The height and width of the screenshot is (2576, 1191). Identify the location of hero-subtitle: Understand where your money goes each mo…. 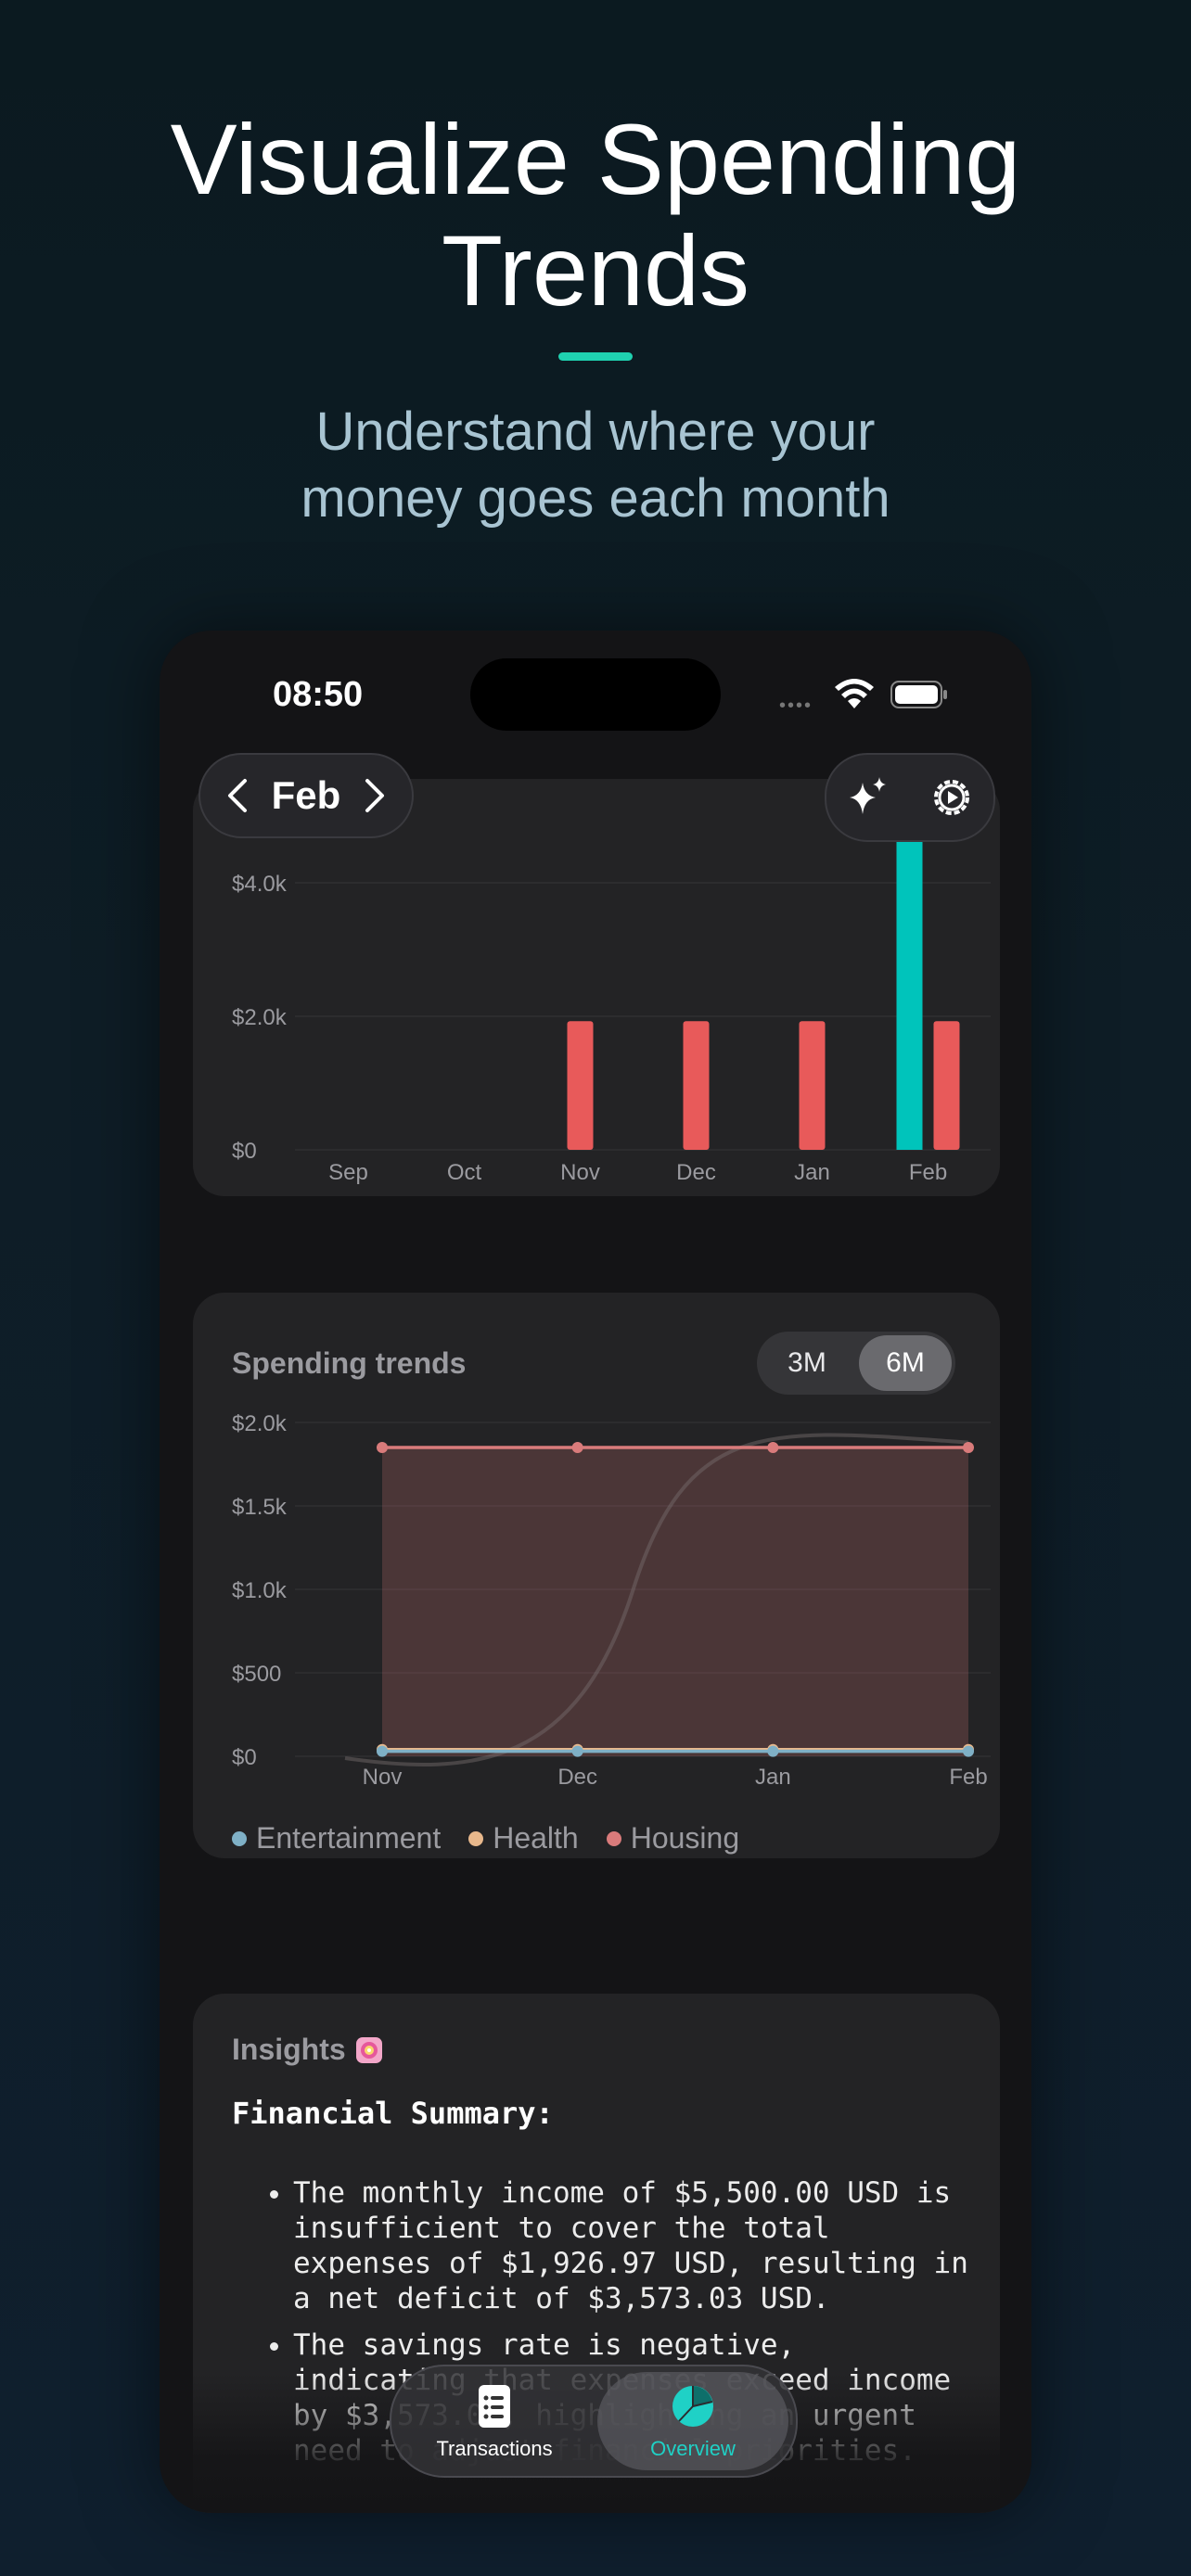
(595, 465).